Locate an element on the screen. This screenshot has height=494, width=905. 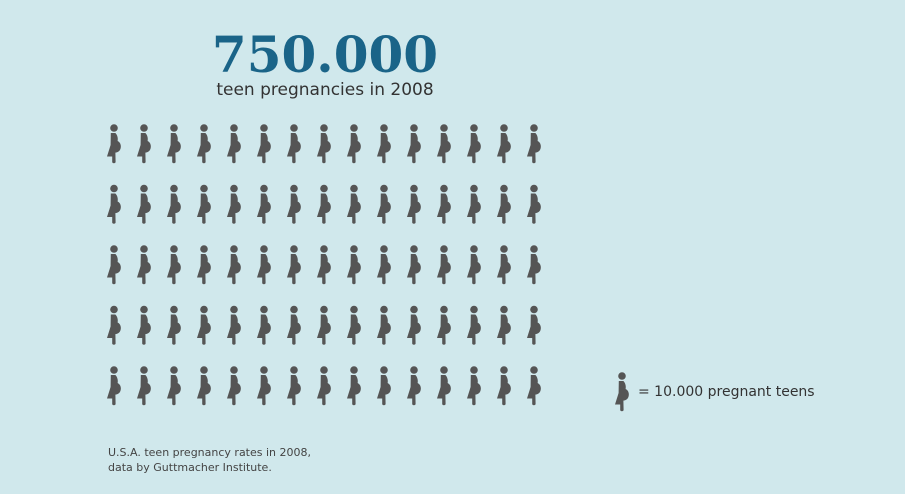
legend: = 10.000 pregnant teens is located at coordinates (713, 392).